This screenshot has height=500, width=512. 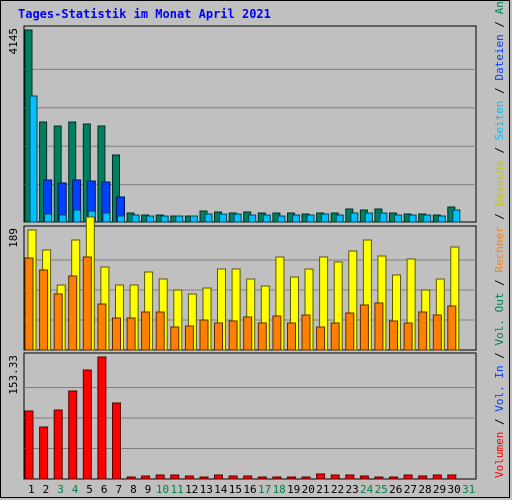 What do you see at coordinates (206, 489) in the screenshot?
I see `x-tick-label-day-13: 13` at bounding box center [206, 489].